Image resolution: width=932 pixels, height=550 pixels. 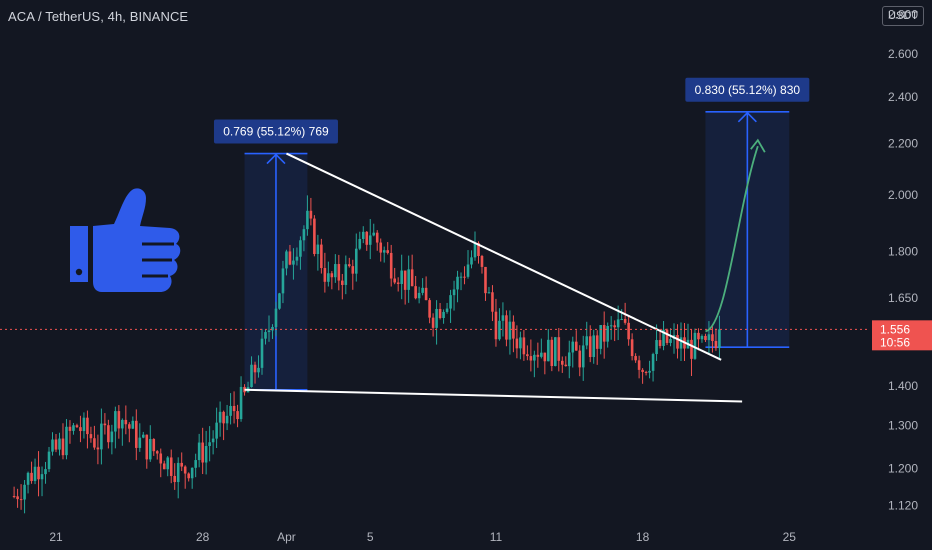 I want to click on measure-label: 0.830 (55.12%) 830, so click(x=748, y=90).